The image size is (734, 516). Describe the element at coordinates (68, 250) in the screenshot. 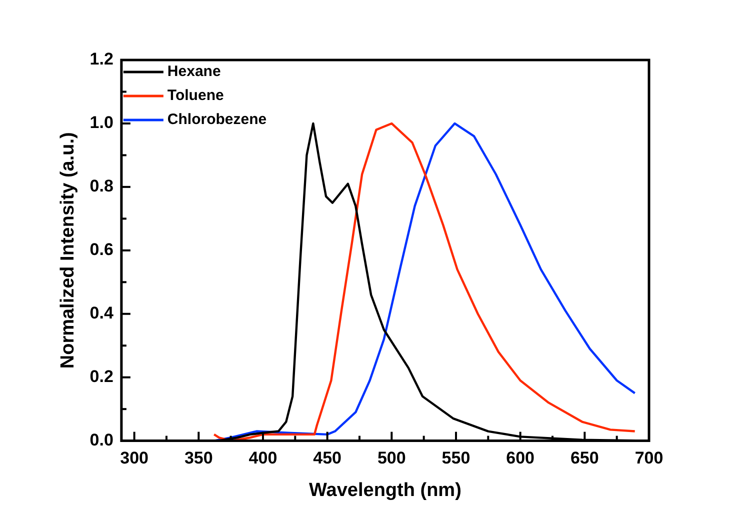

I see `y-axis-title: Normalized Intensity (a.u.)` at that location.